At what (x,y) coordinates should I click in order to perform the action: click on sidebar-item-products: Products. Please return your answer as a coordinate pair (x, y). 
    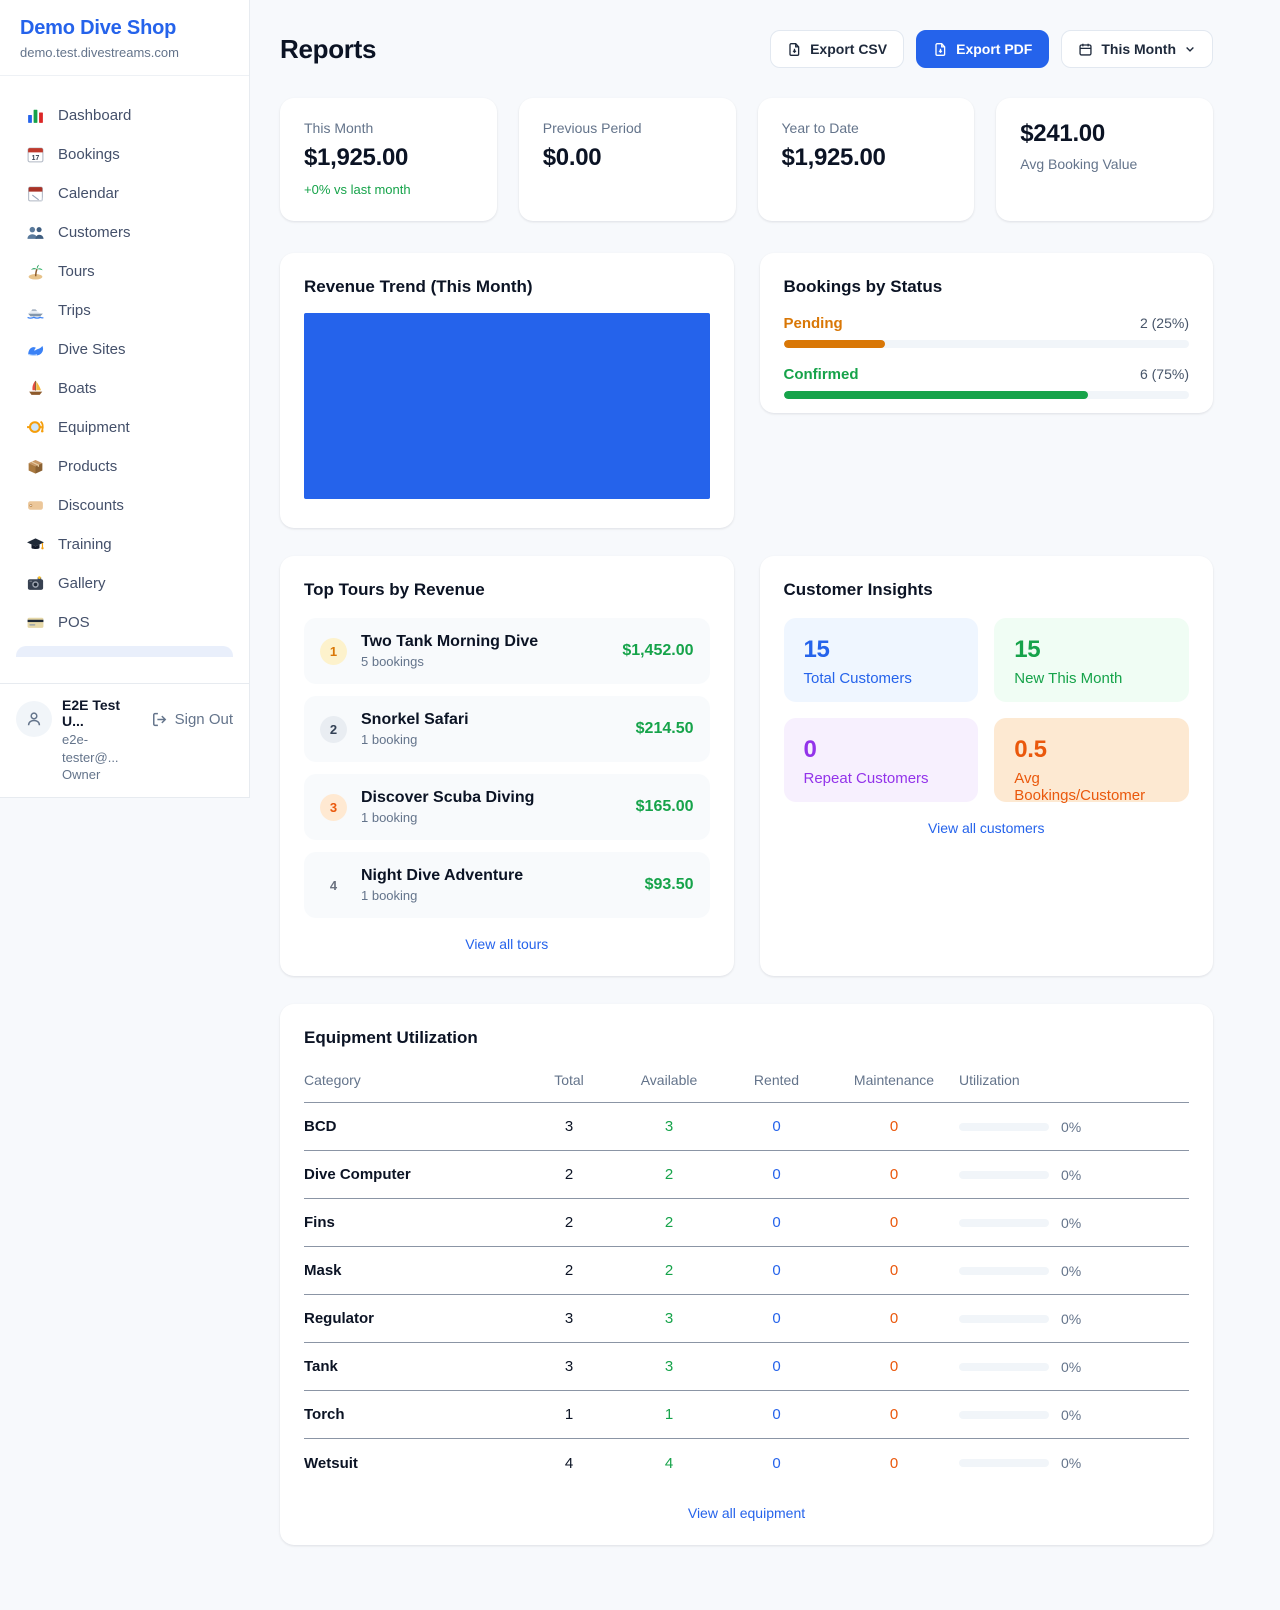
    Looking at the image, I should click on (124, 466).